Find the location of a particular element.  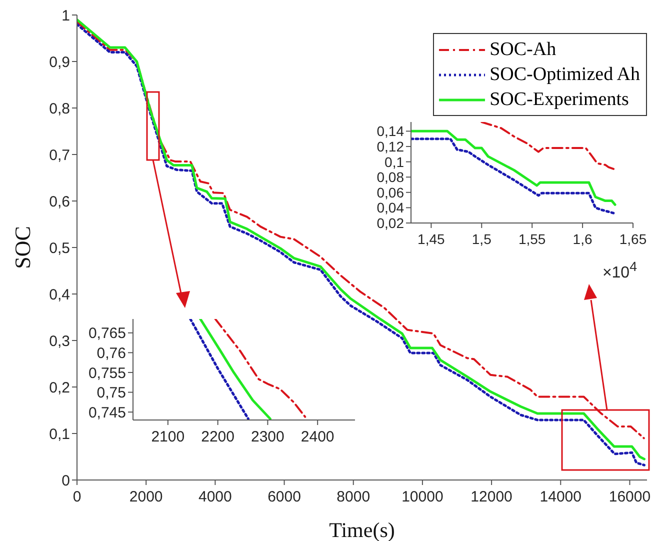

legend-label: SOC-Ah is located at coordinates (523, 50).